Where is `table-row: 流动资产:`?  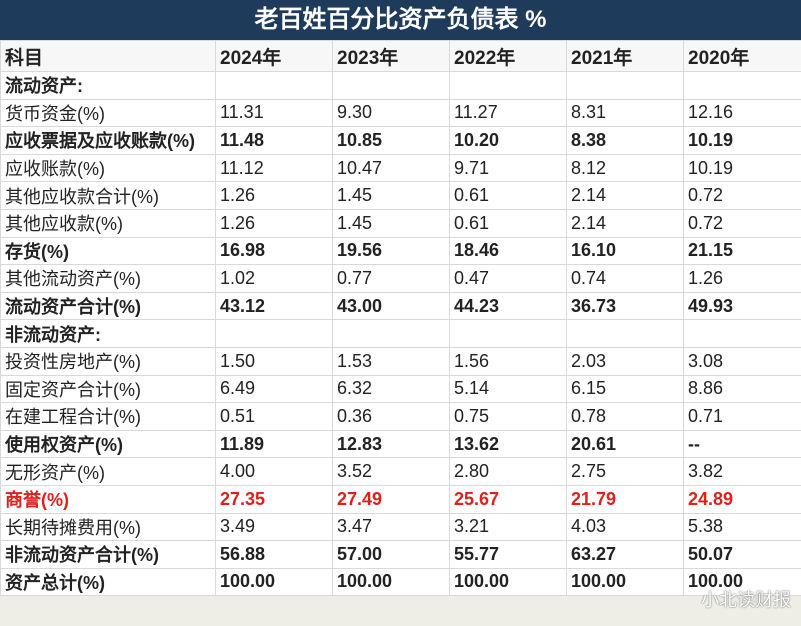 table-row: 流动资产: is located at coordinates (400, 85).